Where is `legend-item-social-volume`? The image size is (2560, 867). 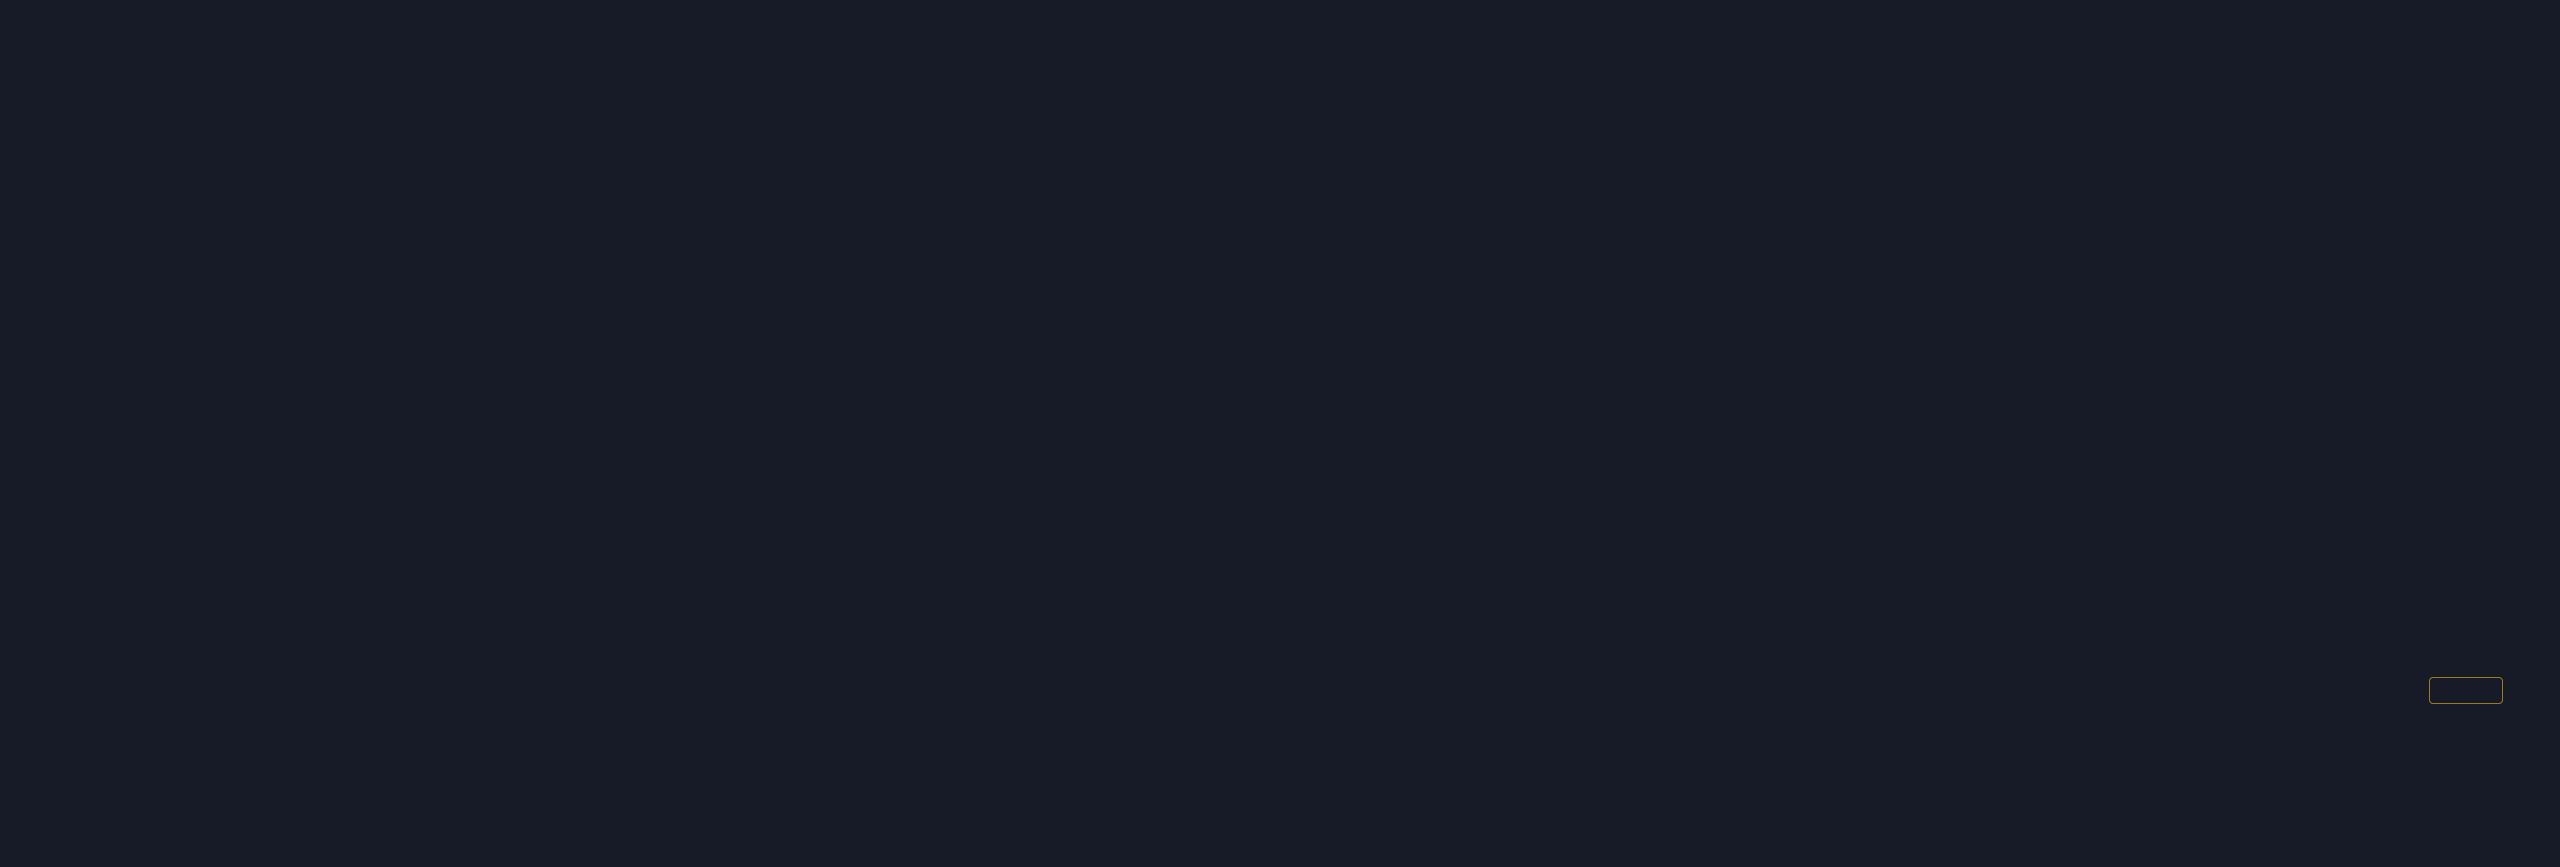
legend-item-social-volume is located at coordinates (1317, 836).